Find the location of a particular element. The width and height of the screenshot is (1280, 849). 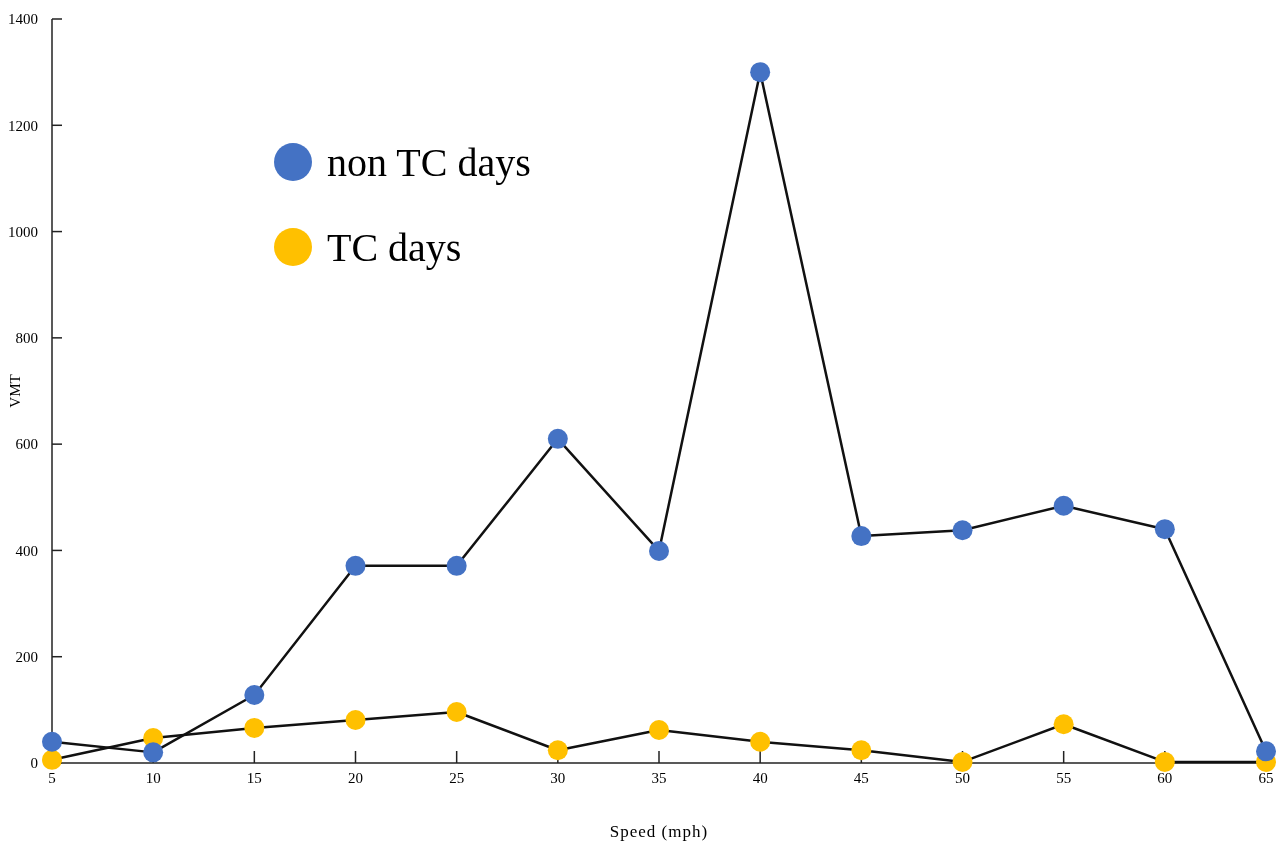

y-tick-label: 600 is located at coordinates (26, 444).